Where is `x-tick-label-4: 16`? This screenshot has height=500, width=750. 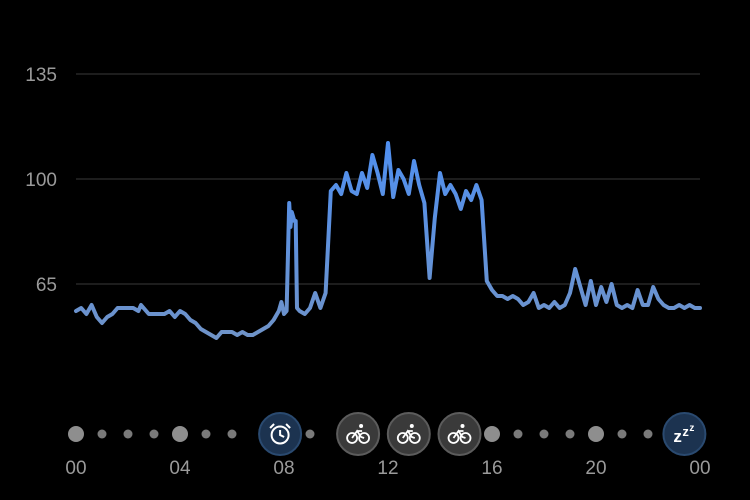
x-tick-label-4: 16 is located at coordinates (491, 468).